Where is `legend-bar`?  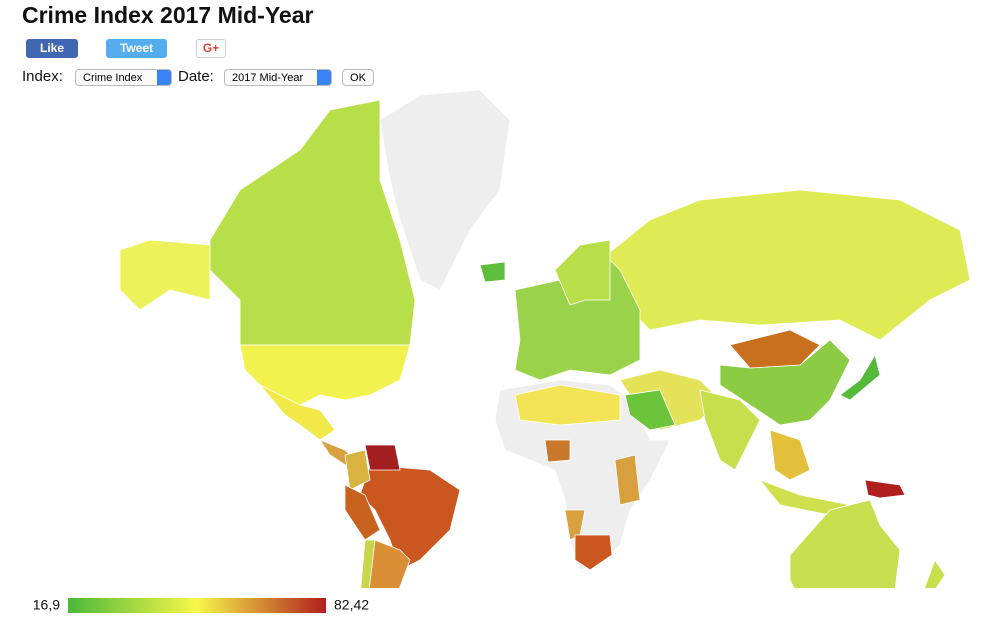 legend-bar is located at coordinates (197, 605).